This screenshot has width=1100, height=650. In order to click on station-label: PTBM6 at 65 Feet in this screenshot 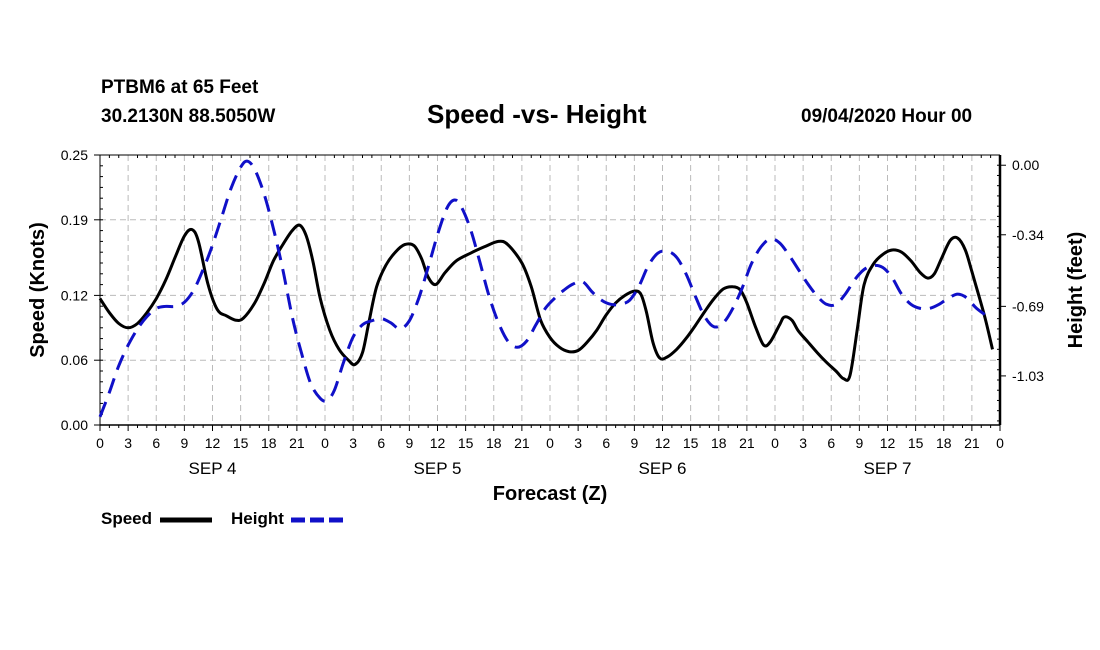, I will do `click(180, 87)`.